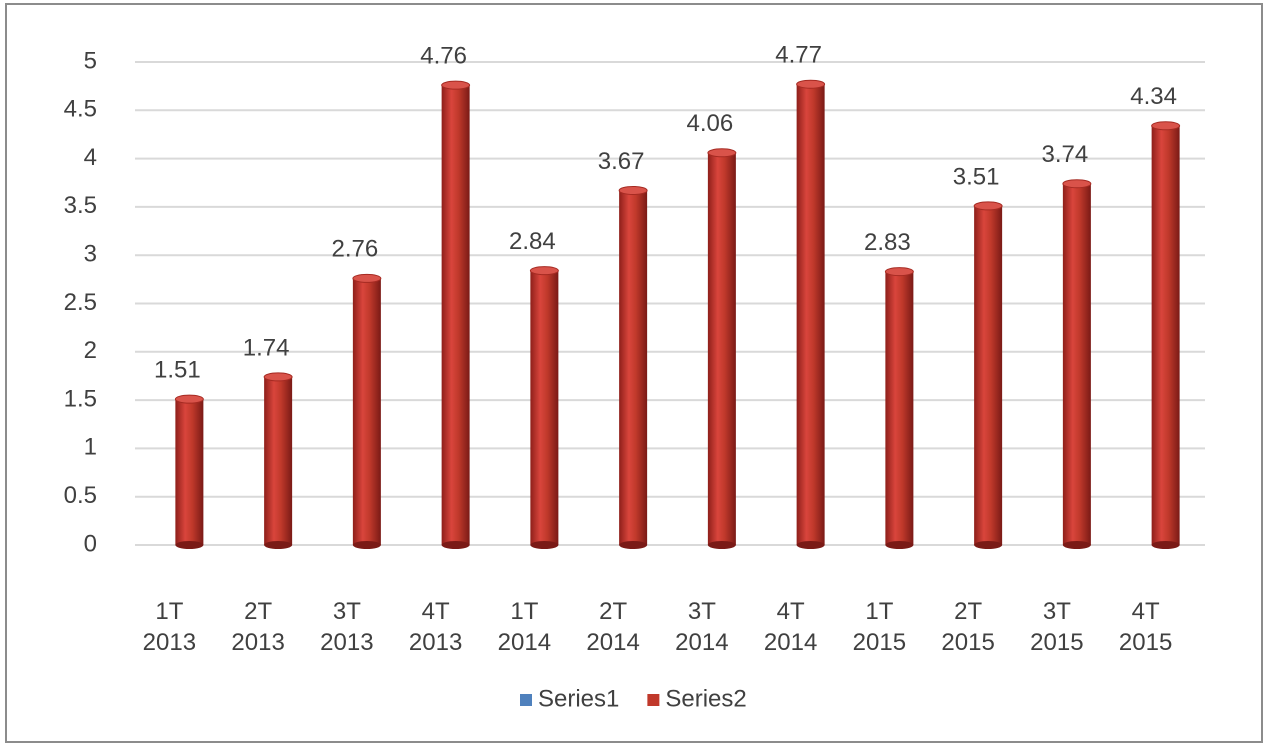  What do you see at coordinates (887, 242) in the screenshot?
I see `data-label: 2.83` at bounding box center [887, 242].